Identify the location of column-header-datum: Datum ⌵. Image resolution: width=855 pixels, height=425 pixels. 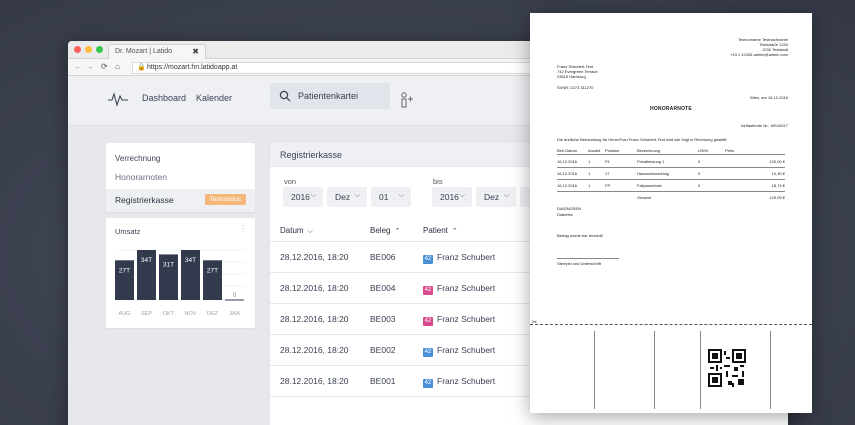
(296, 231).